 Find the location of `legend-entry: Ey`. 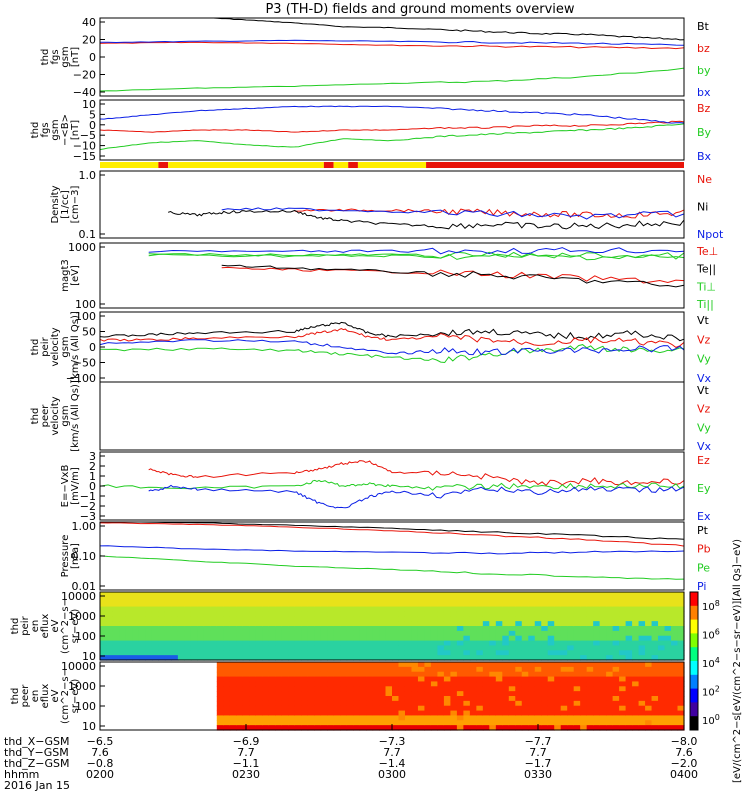

legend-entry: Ey is located at coordinates (704, 488).